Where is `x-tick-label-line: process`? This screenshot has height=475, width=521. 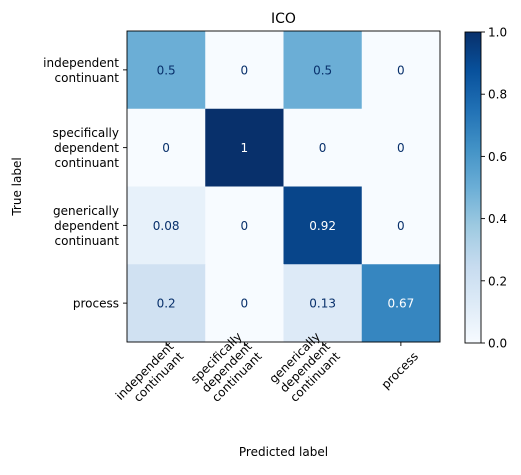 x-tick-label-line: process is located at coordinates (400, 370).